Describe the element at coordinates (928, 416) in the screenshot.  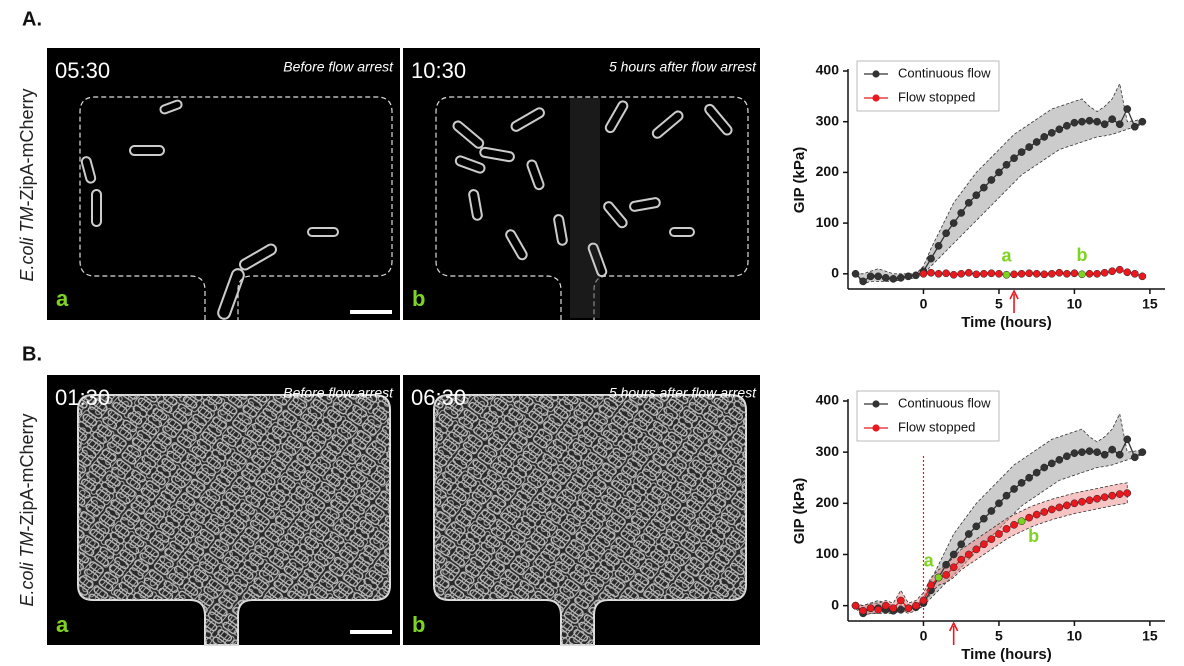
I see `legend-box` at that location.